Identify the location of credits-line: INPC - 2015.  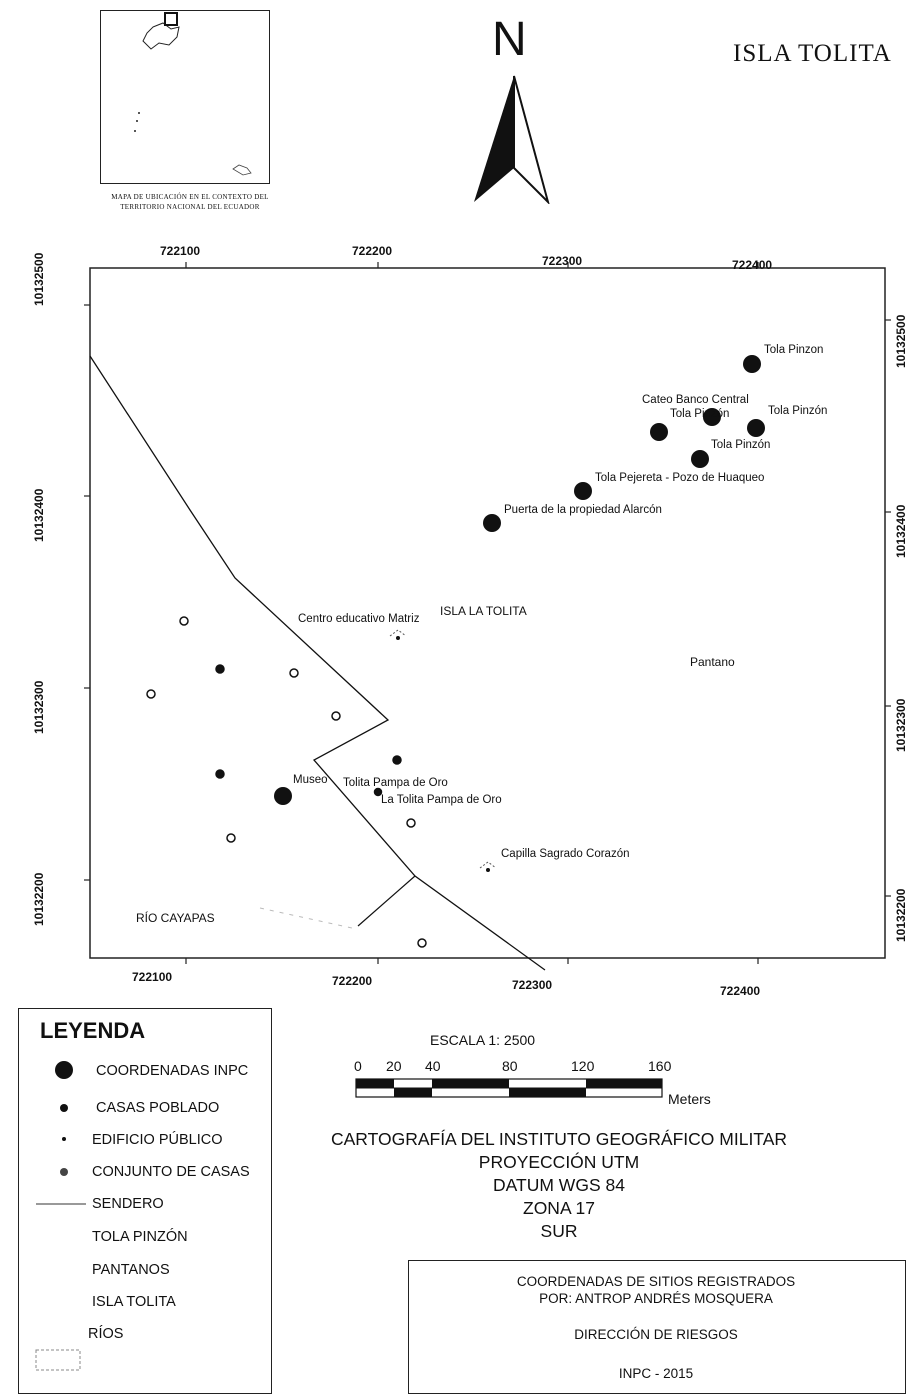
(656, 1373).